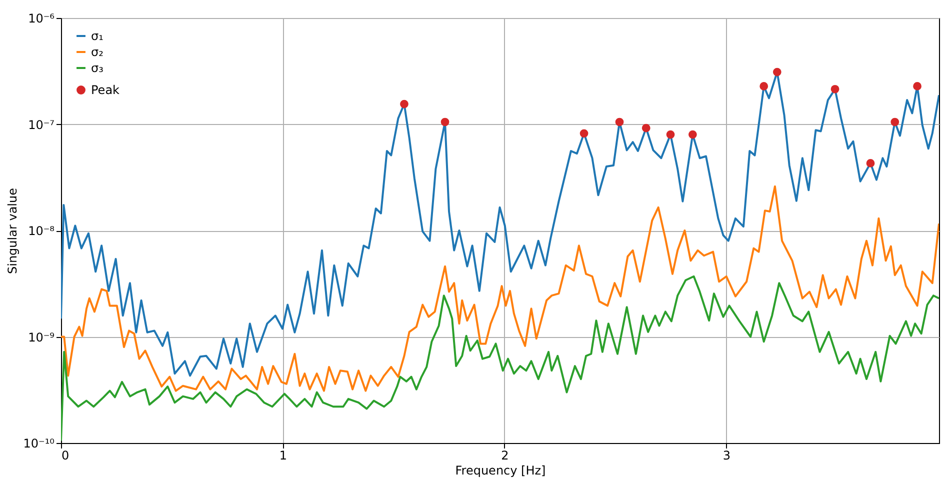 This screenshot has width=941, height=481. Describe the element at coordinates (97, 68) in the screenshot. I see `legend-label: σ₃` at that location.